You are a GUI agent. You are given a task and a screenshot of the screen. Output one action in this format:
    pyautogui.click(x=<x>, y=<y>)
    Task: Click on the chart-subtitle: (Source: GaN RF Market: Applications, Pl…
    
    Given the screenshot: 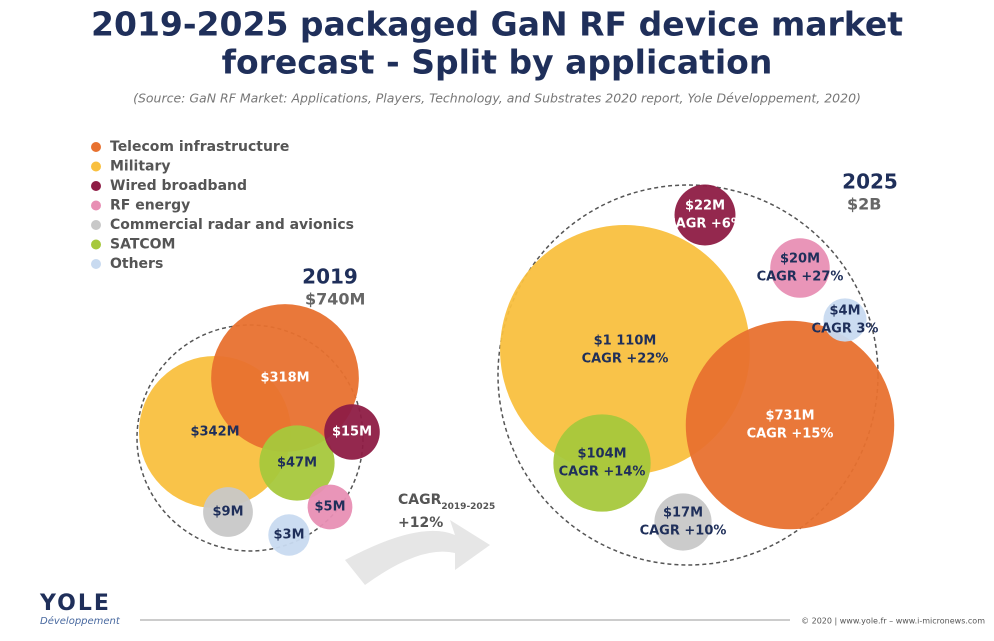 What is the action you would take?
    pyautogui.click(x=497, y=98)
    